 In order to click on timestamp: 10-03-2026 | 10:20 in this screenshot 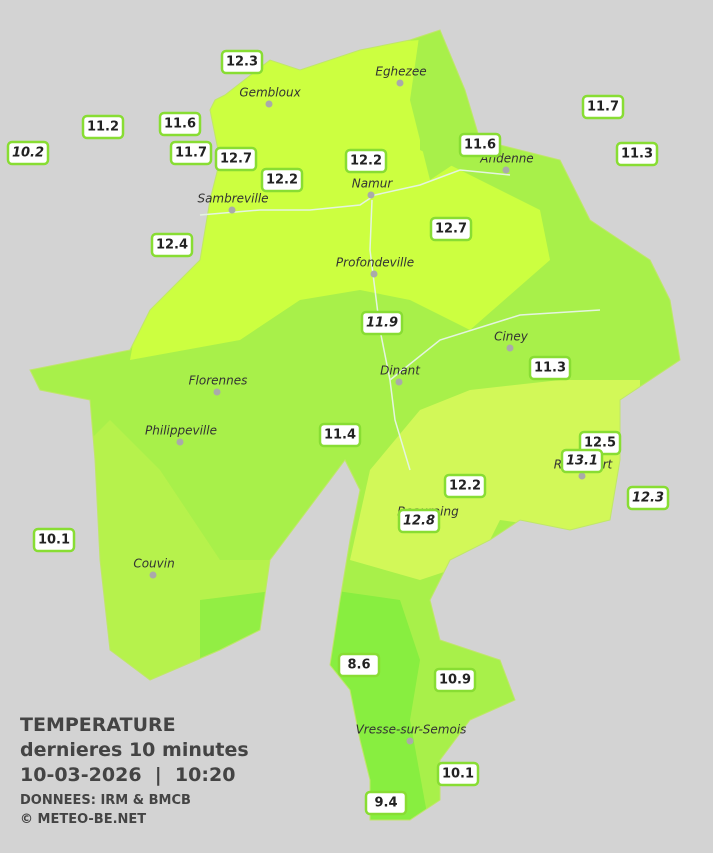, I will do `click(127, 775)`.